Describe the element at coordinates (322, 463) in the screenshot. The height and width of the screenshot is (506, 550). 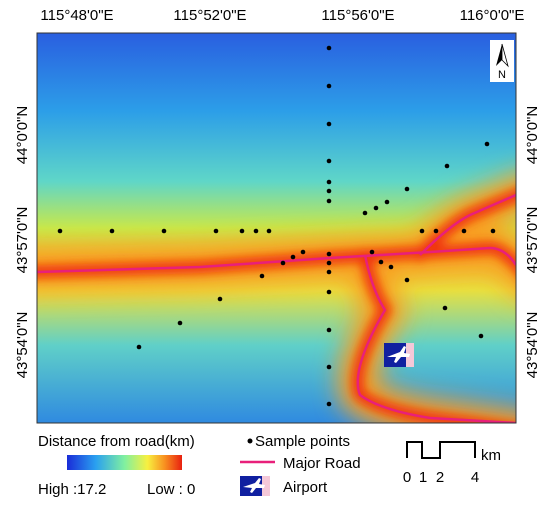
I see `legend-major-road: Major Road` at that location.